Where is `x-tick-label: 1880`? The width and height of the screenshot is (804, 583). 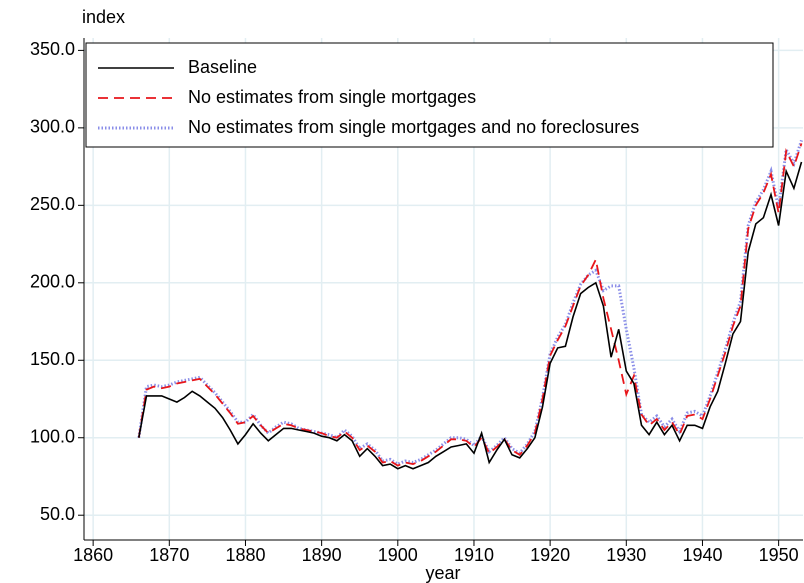 x-tick-label: 1880 is located at coordinates (245, 555).